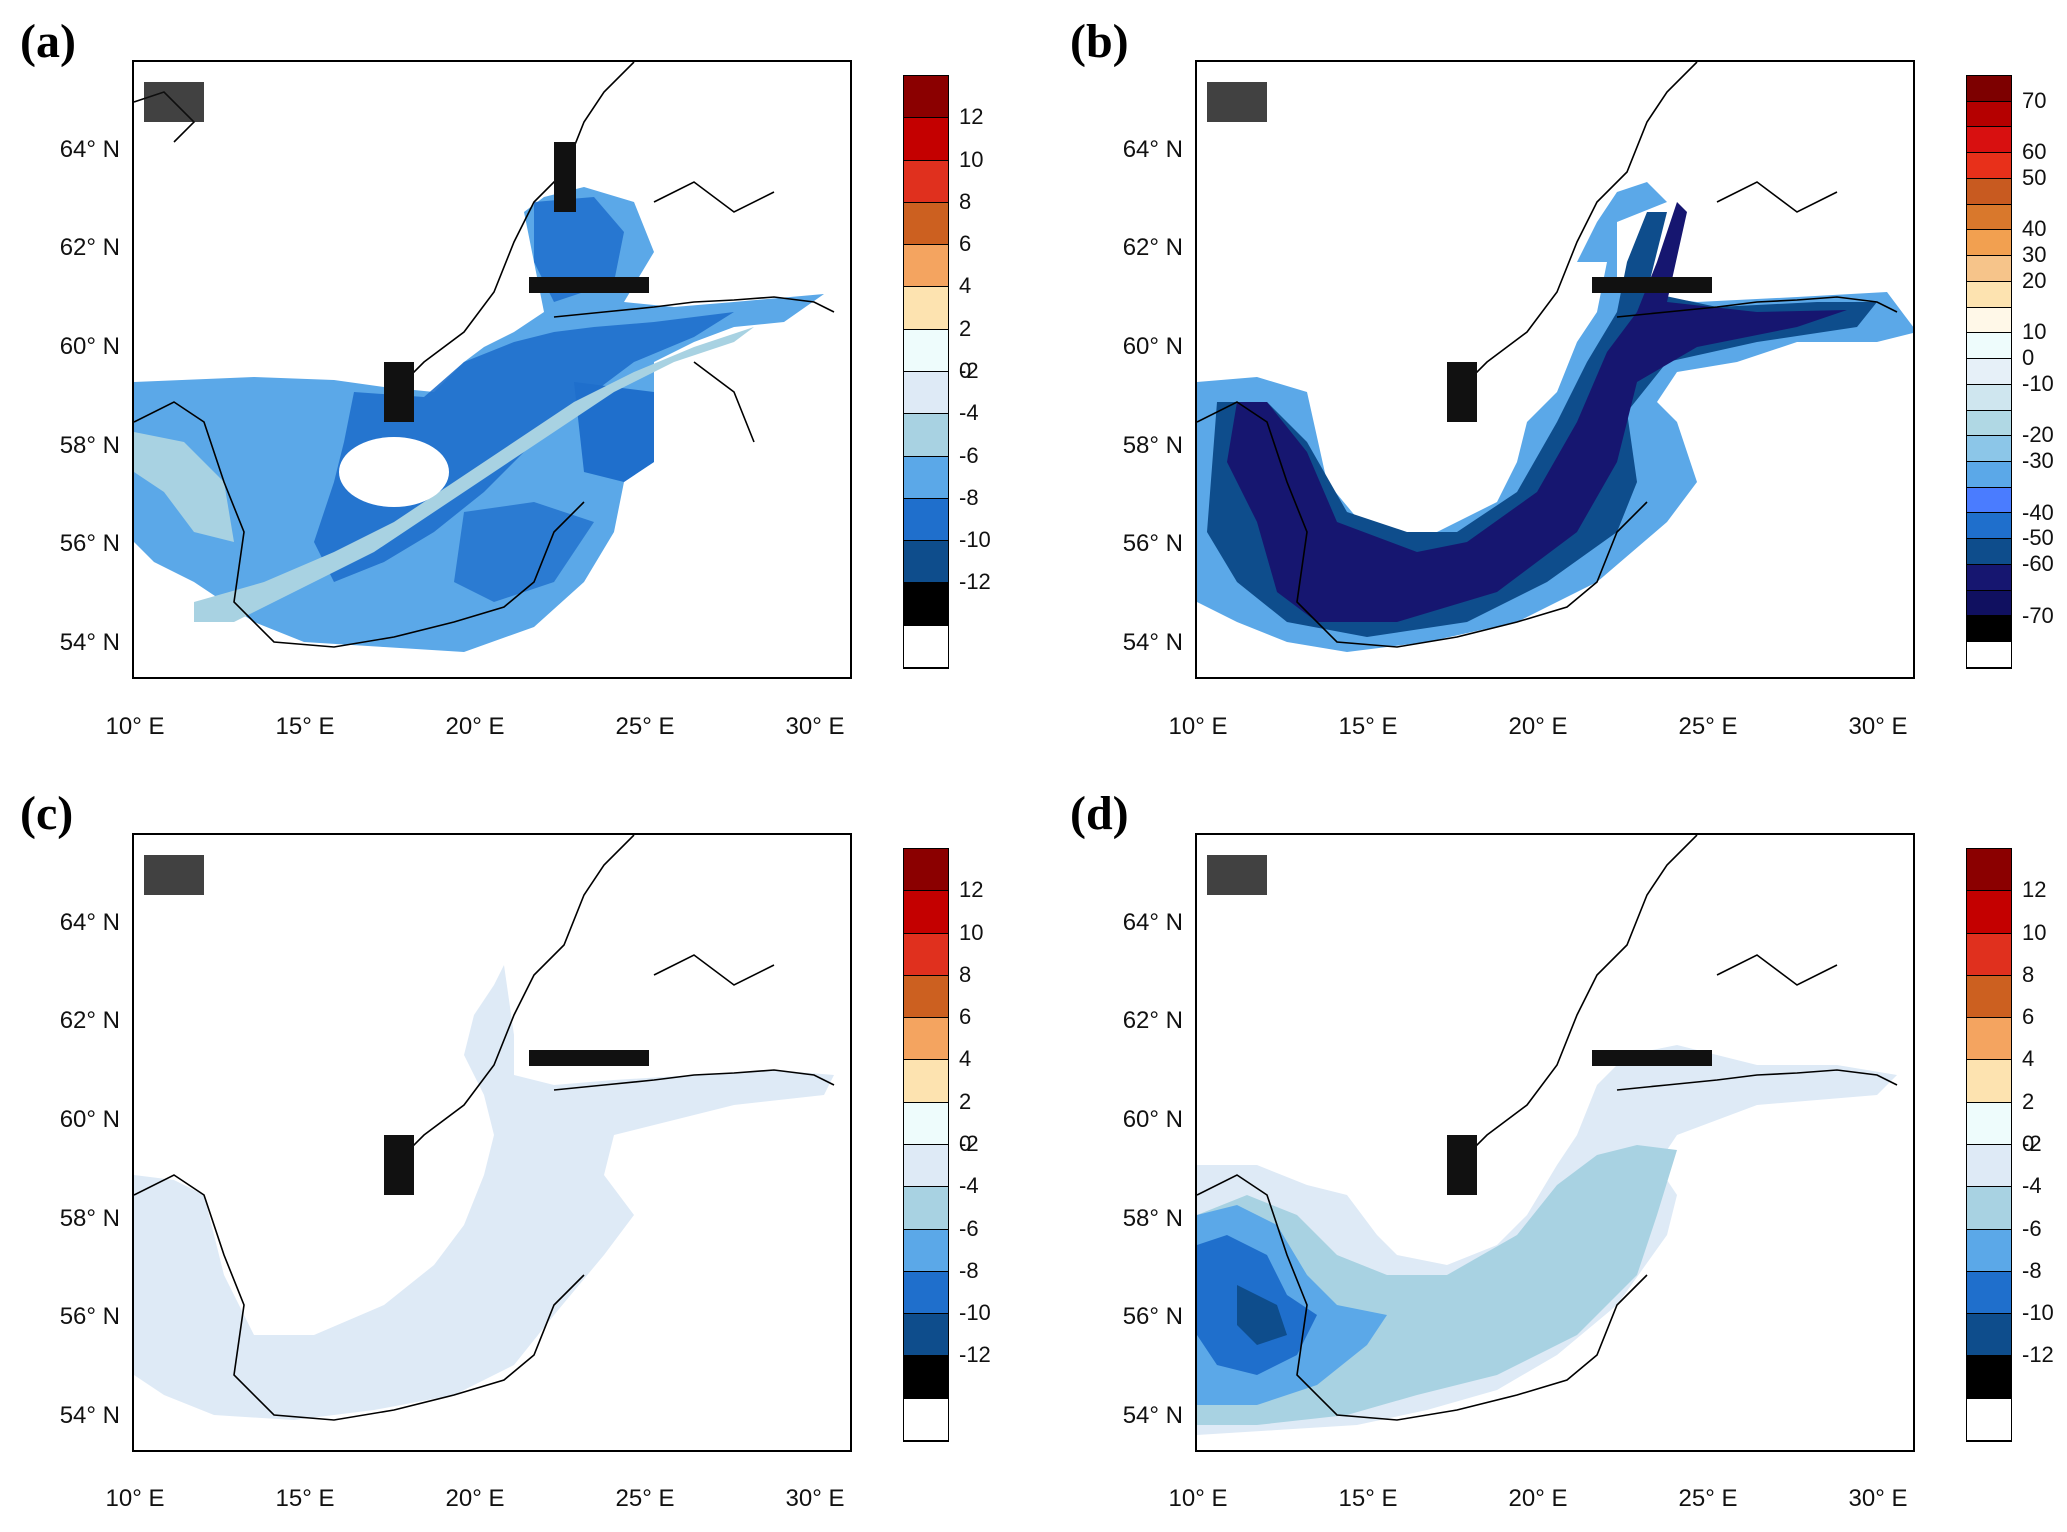 This screenshot has height=1532, width=2067. Describe the element at coordinates (89, 1415) in the screenshot. I see `panel-c-lat-tick: 54° N` at that location.